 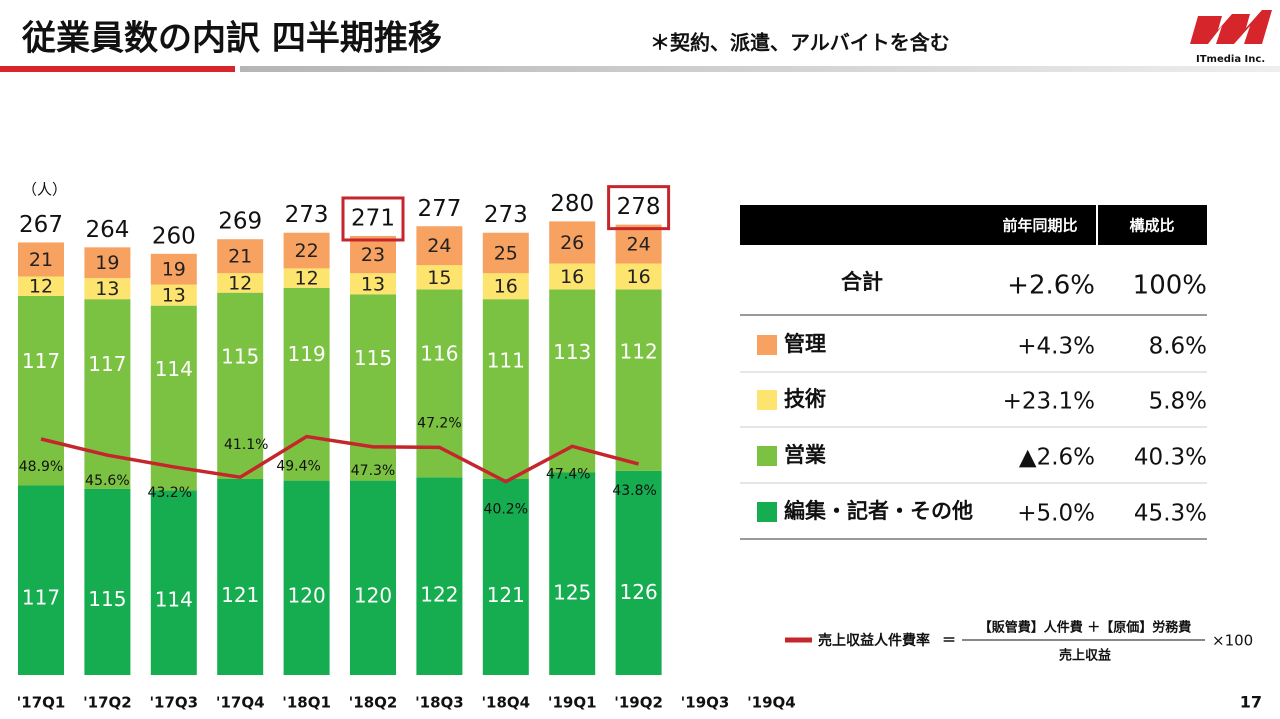 What do you see at coordinates (246, 445) in the screenshot?
I see `ratio-label: 41.1%` at bounding box center [246, 445].